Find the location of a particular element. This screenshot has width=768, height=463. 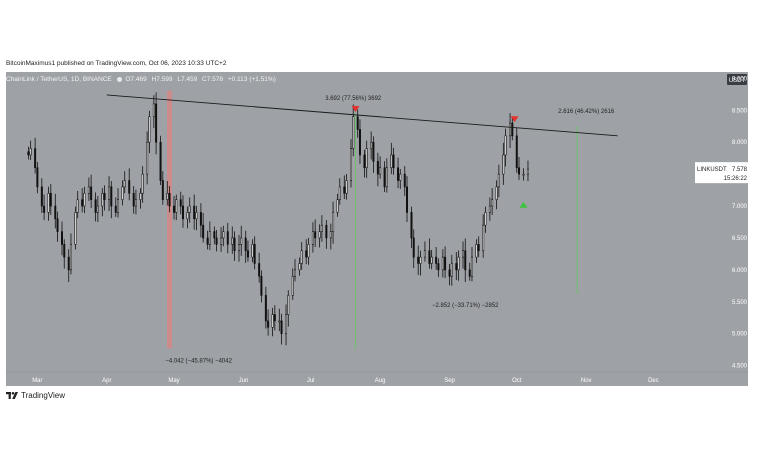

x-tick-label: Apr is located at coordinates (106, 381).